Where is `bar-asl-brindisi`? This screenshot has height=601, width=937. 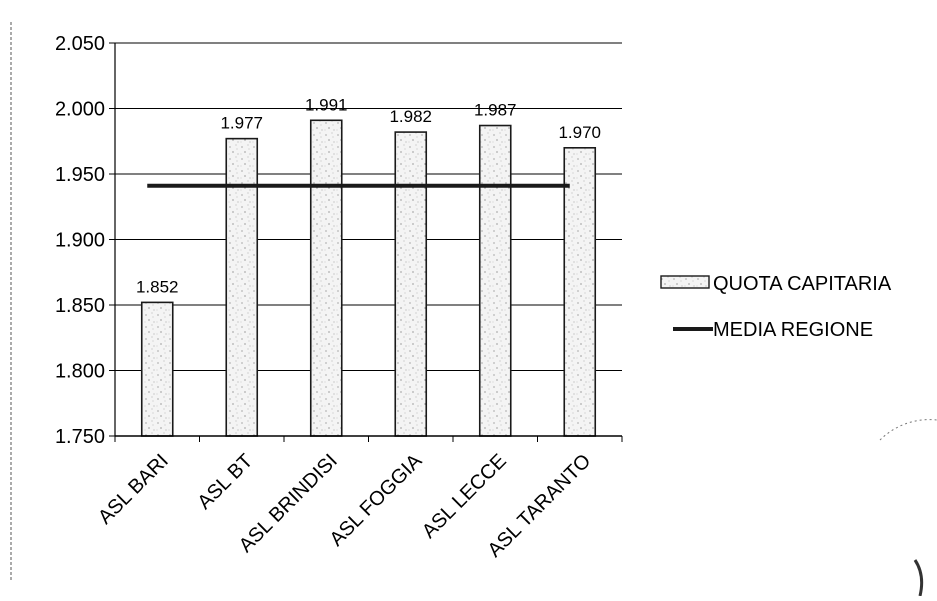
bar-asl-brindisi is located at coordinates (326, 278).